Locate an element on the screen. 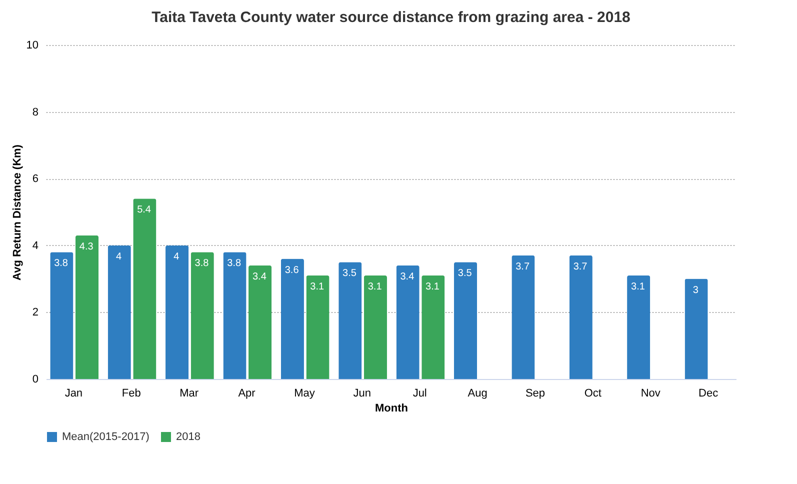 The height and width of the screenshot is (484, 797). x-axis-title: Month is located at coordinates (391, 408).